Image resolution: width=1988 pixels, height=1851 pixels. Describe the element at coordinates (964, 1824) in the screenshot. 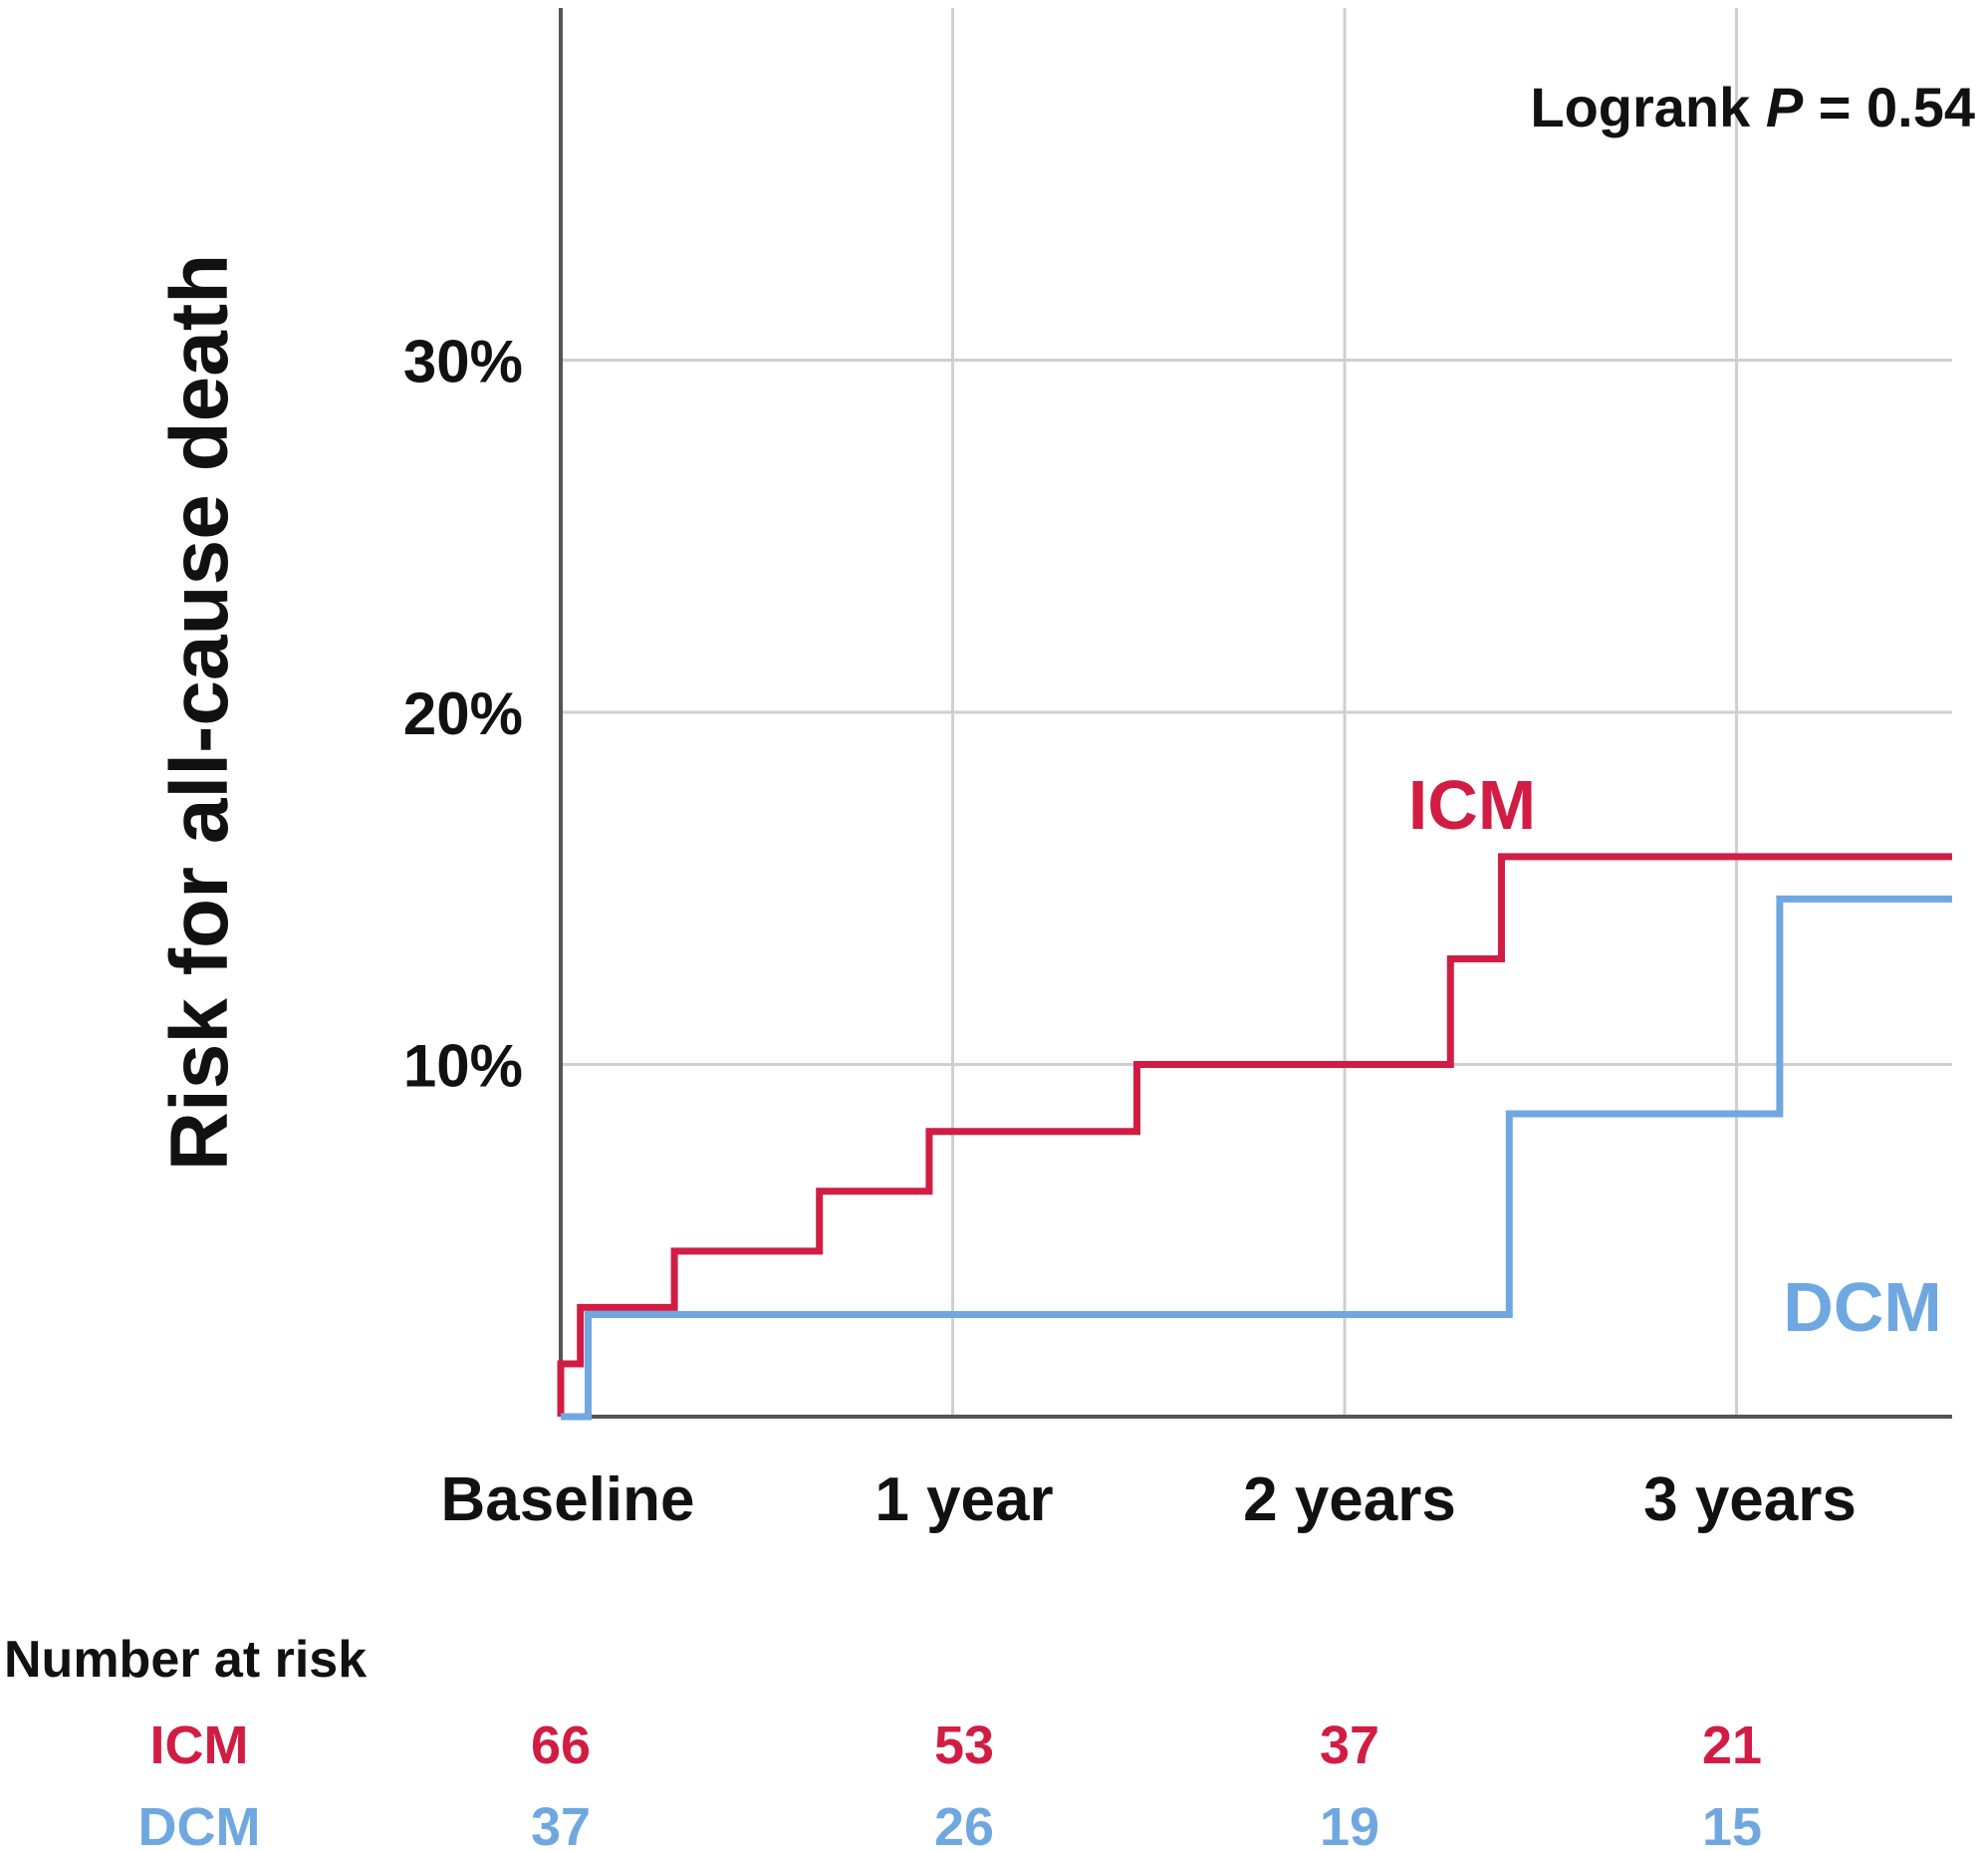

I see `risk-count: 26` at that location.